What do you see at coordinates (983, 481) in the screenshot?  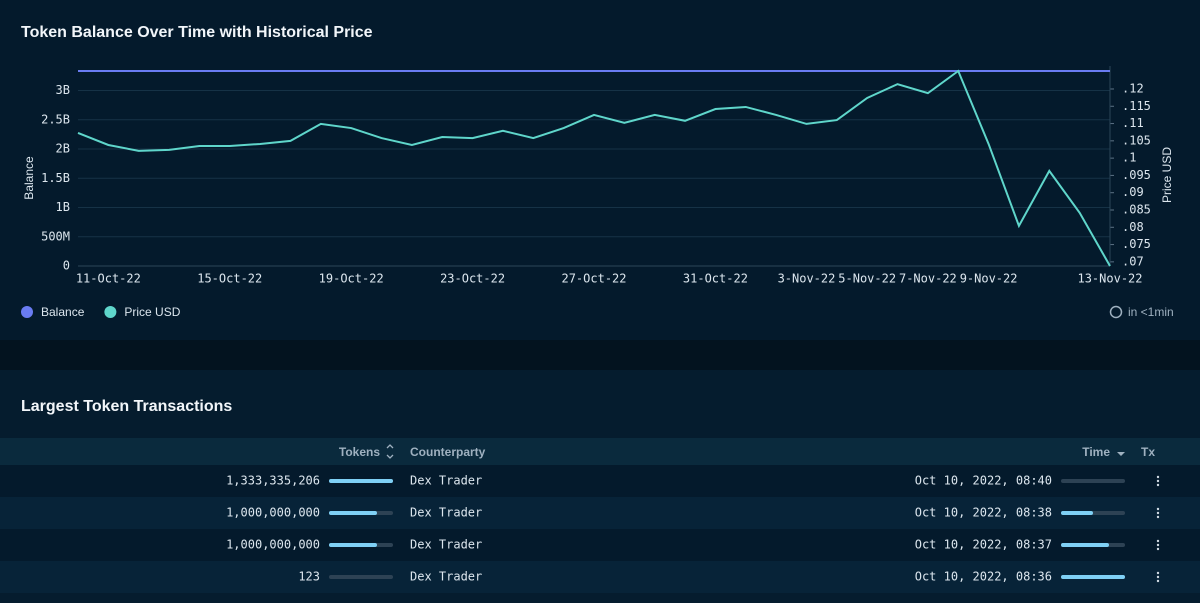 I see `time-cell: Oct 10, 2022, 08:40` at bounding box center [983, 481].